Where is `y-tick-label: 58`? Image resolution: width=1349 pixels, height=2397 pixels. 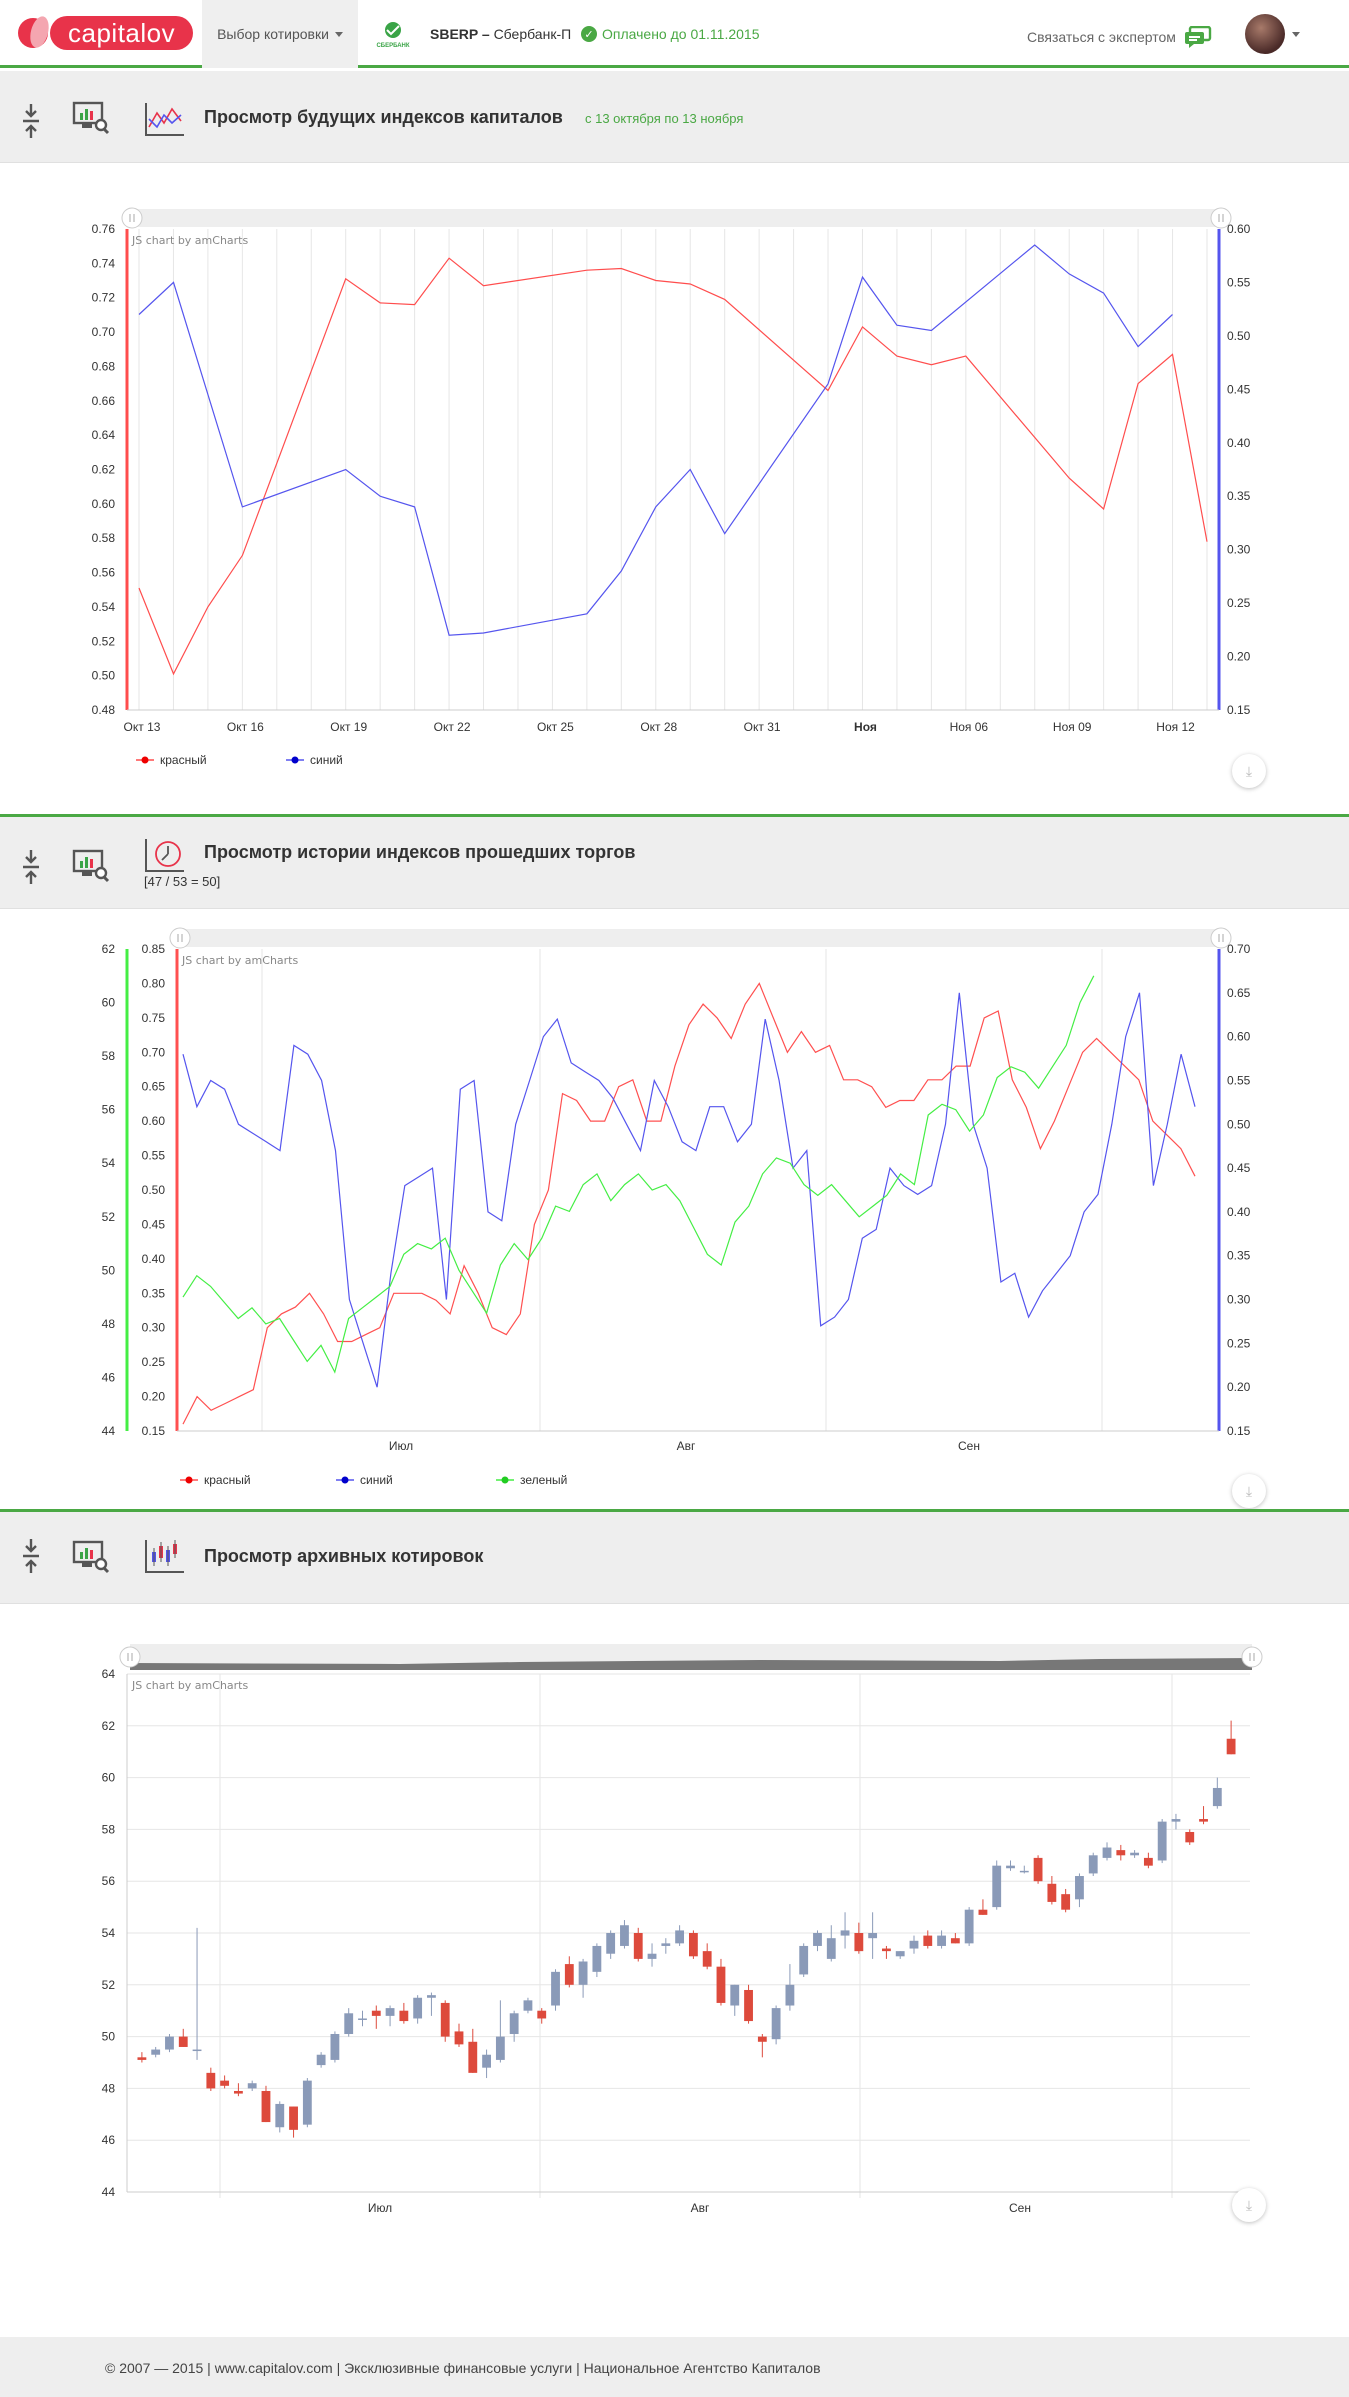 y-tick-label: 58 is located at coordinates (109, 1829).